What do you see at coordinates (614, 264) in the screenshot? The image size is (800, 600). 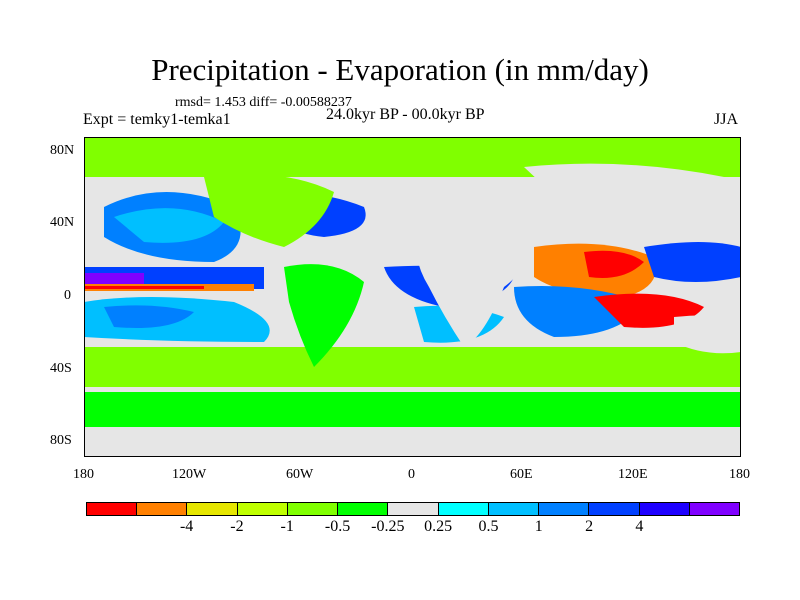 I see `indian-monsoon-core` at bounding box center [614, 264].